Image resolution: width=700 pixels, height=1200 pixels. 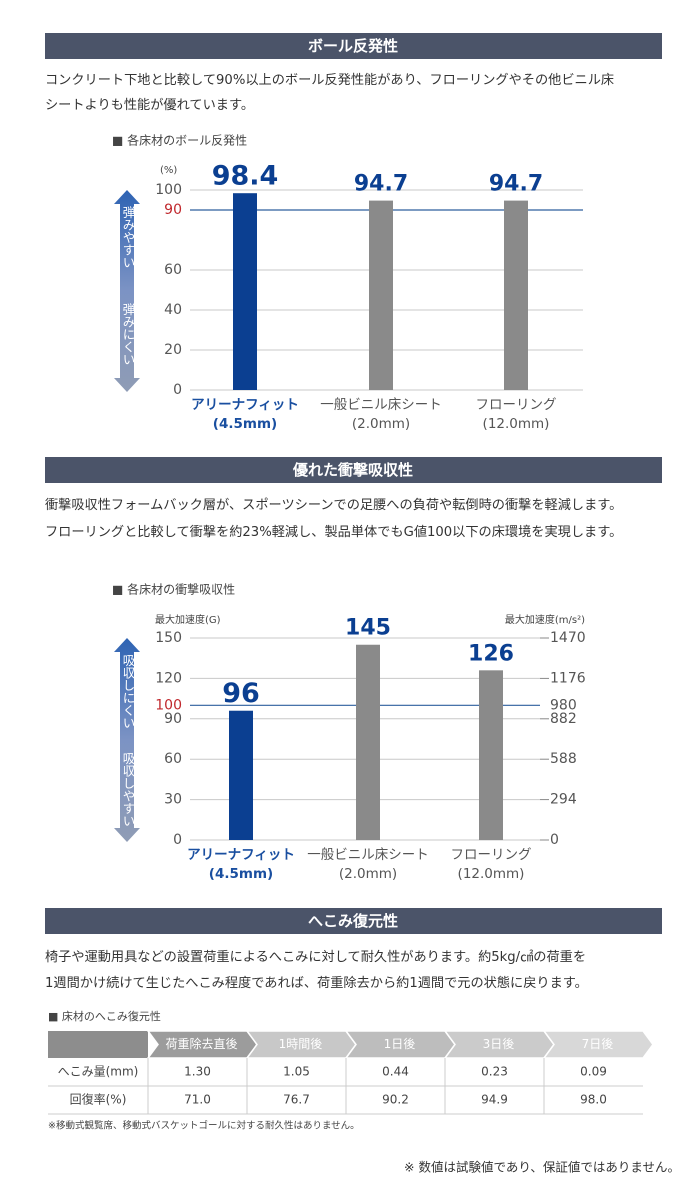 I want to click on y2-tick-label: 588, so click(x=563, y=759).